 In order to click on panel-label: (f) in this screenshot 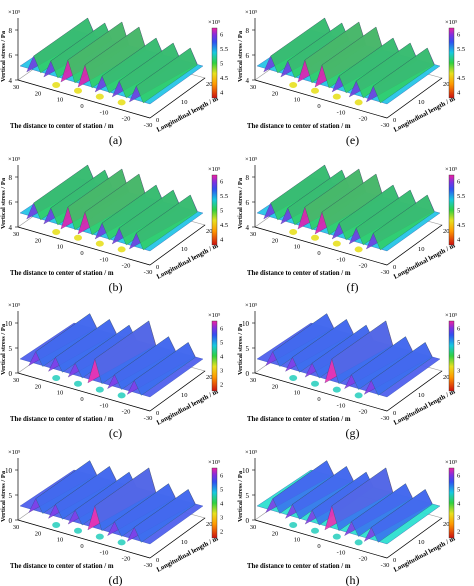, I will do `click(353, 287)`.